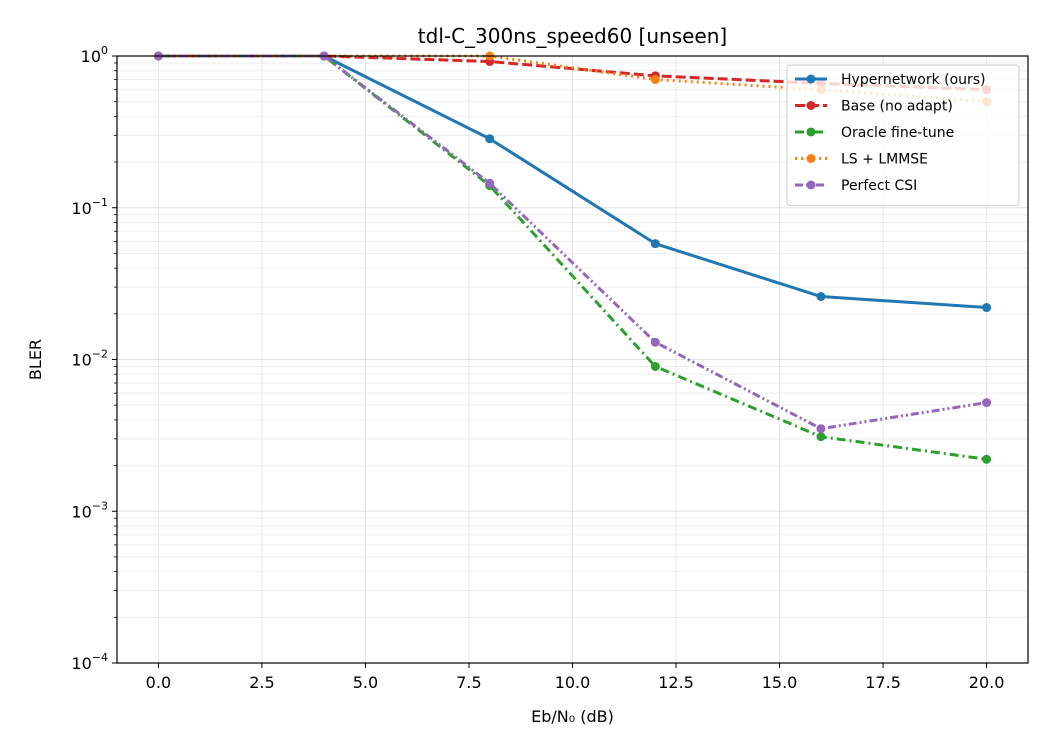 The width and height of the screenshot is (1050, 750). What do you see at coordinates (897, 133) in the screenshot?
I see `legend-label: Oracle fine-tune` at bounding box center [897, 133].